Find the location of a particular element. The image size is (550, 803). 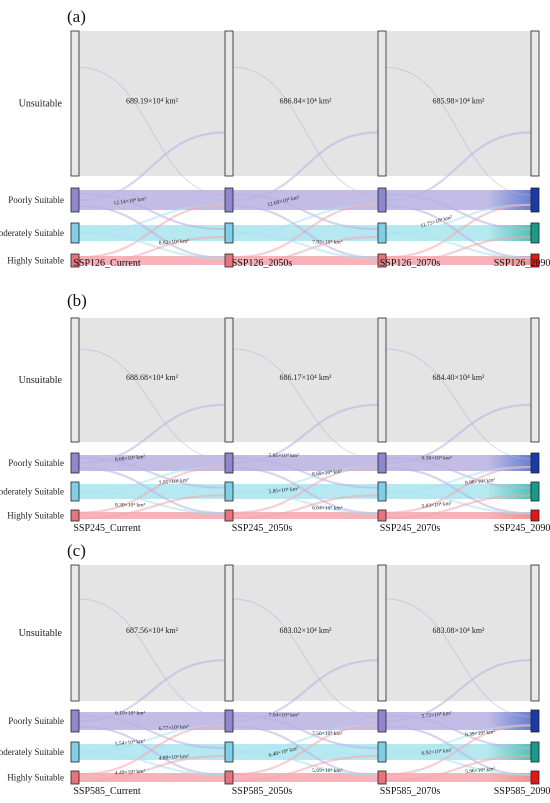

stage-label: SSP245_2070s is located at coordinates (410, 528).